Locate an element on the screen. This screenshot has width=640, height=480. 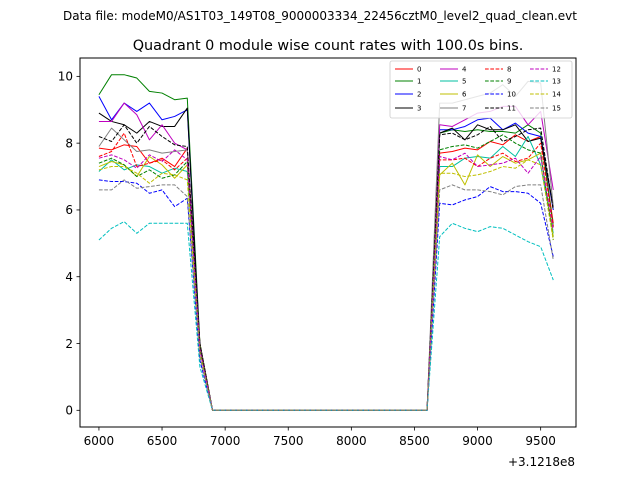
y-axis: 0 2 4 6 8 10 is located at coordinates (69, 244).